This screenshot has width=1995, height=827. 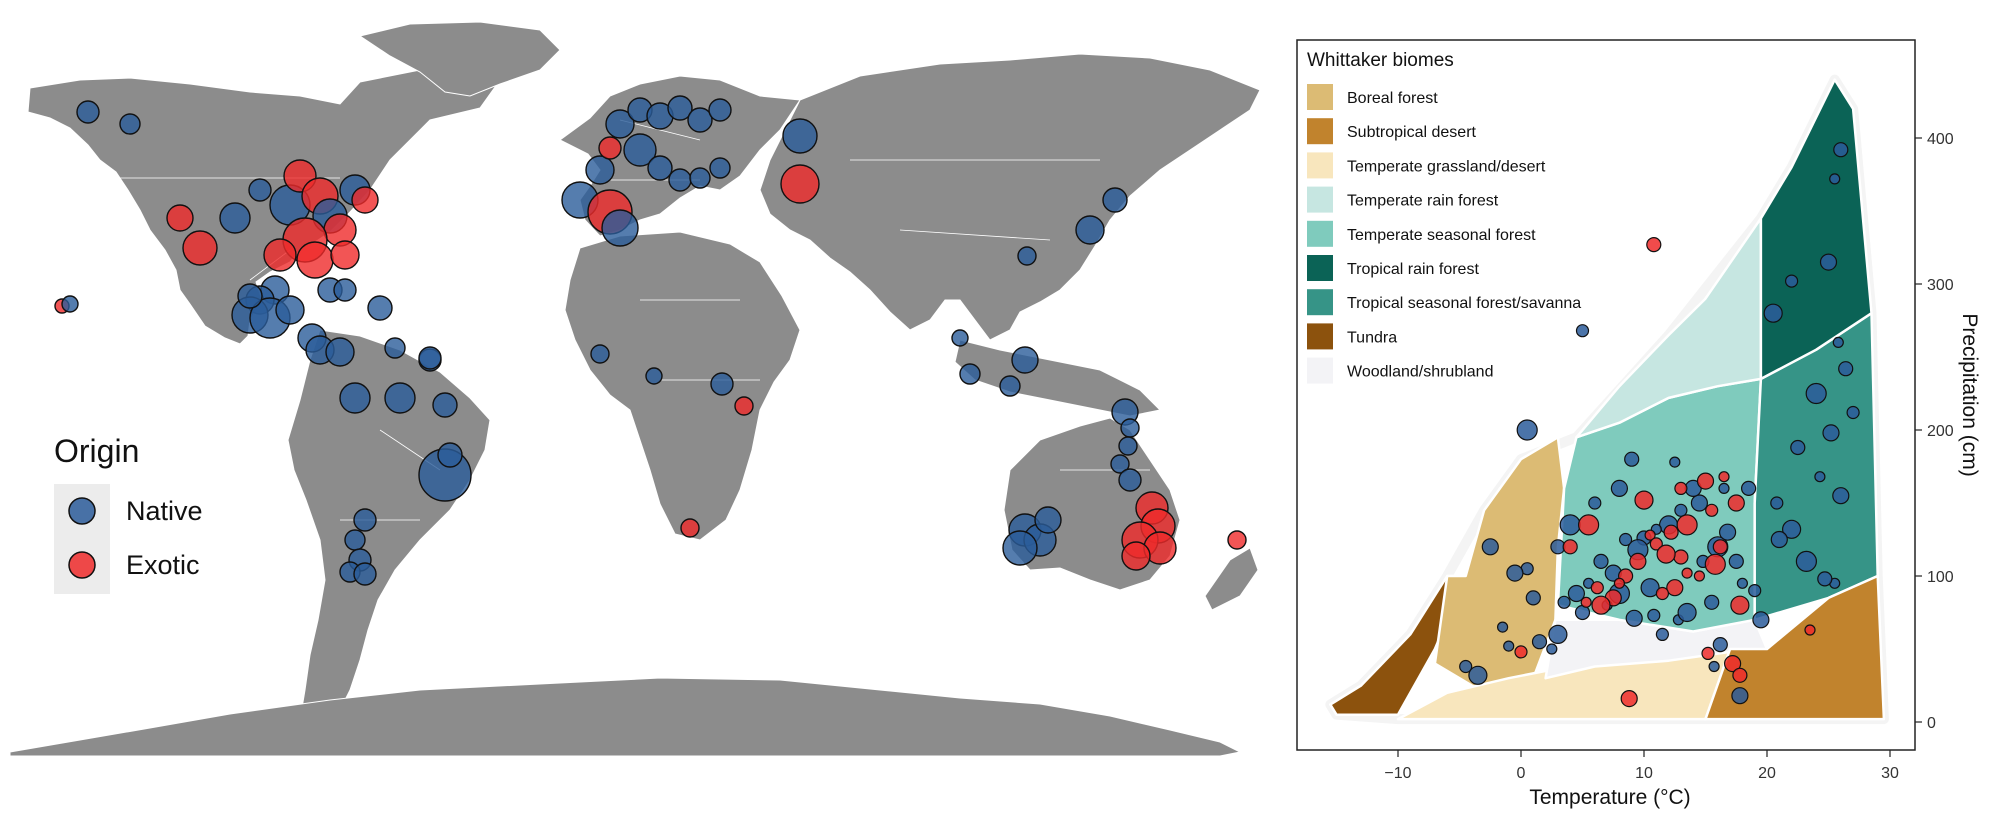 What do you see at coordinates (1609, 797) in the screenshot?
I see `x-axis-label: Temperature (°C)` at bounding box center [1609, 797].